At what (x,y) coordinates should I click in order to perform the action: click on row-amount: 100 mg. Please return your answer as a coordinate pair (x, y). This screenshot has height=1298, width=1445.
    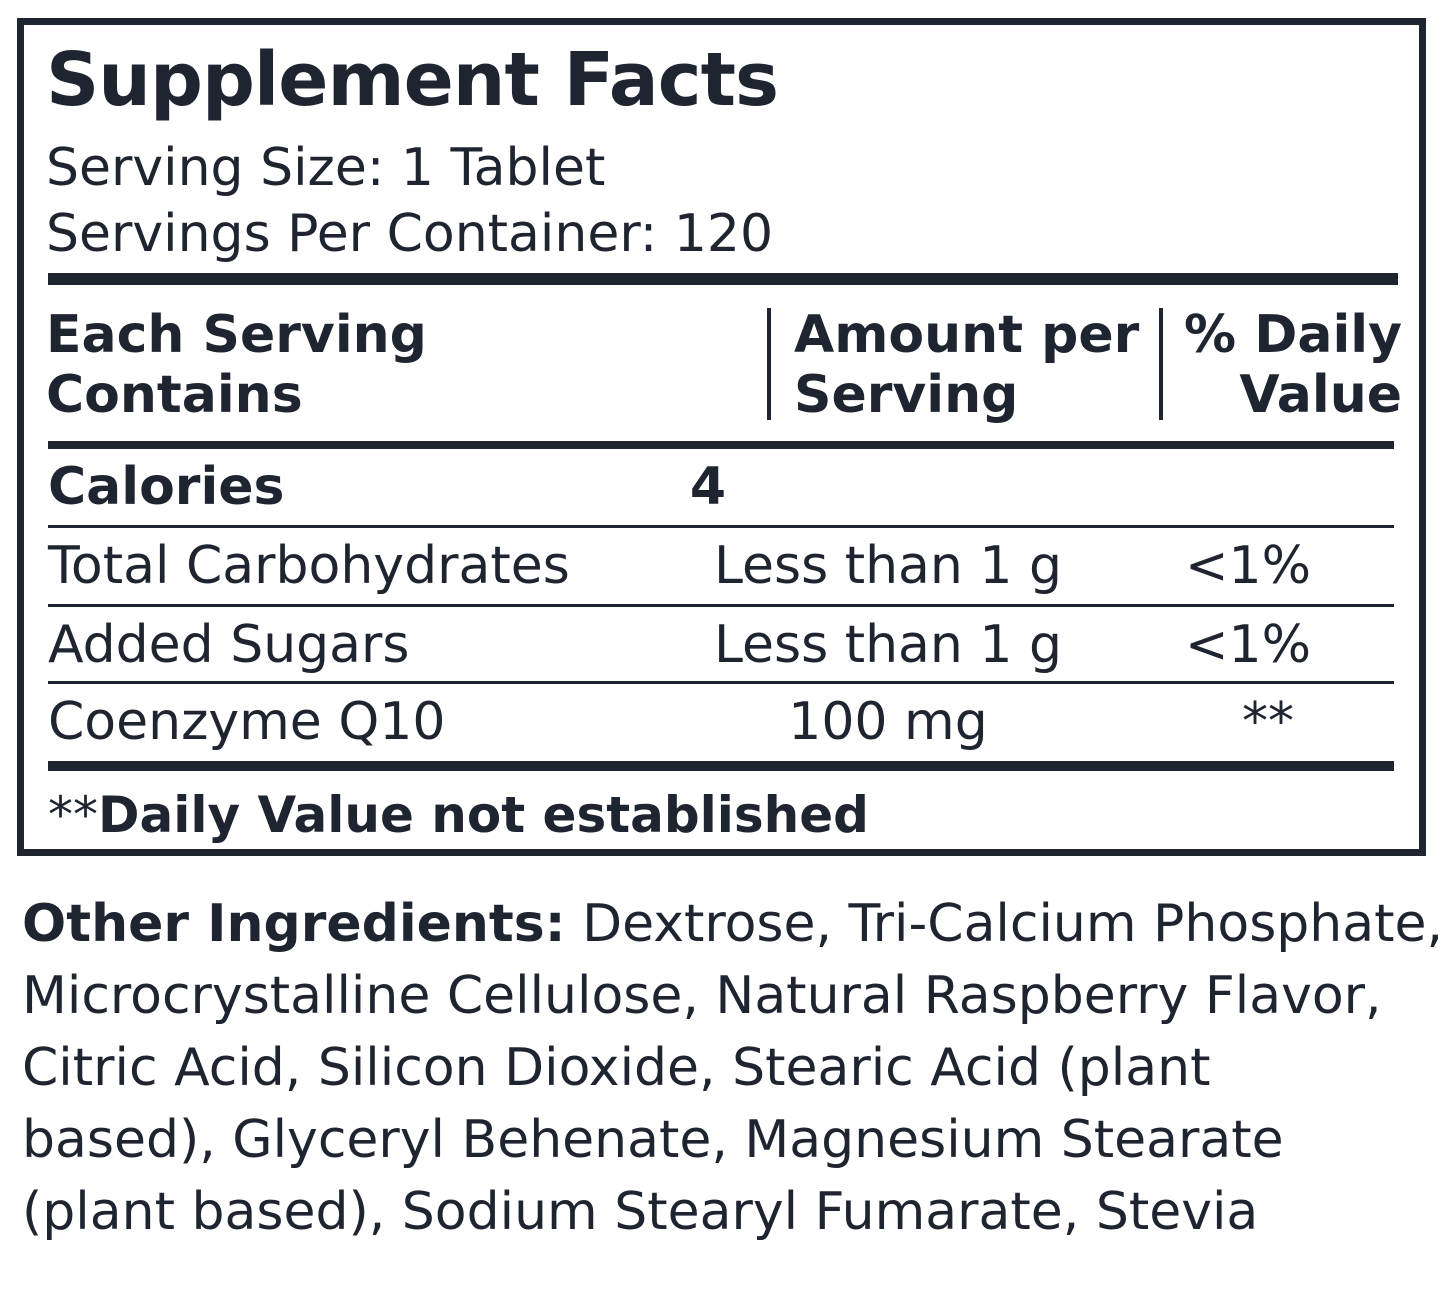
    Looking at the image, I should click on (888, 722).